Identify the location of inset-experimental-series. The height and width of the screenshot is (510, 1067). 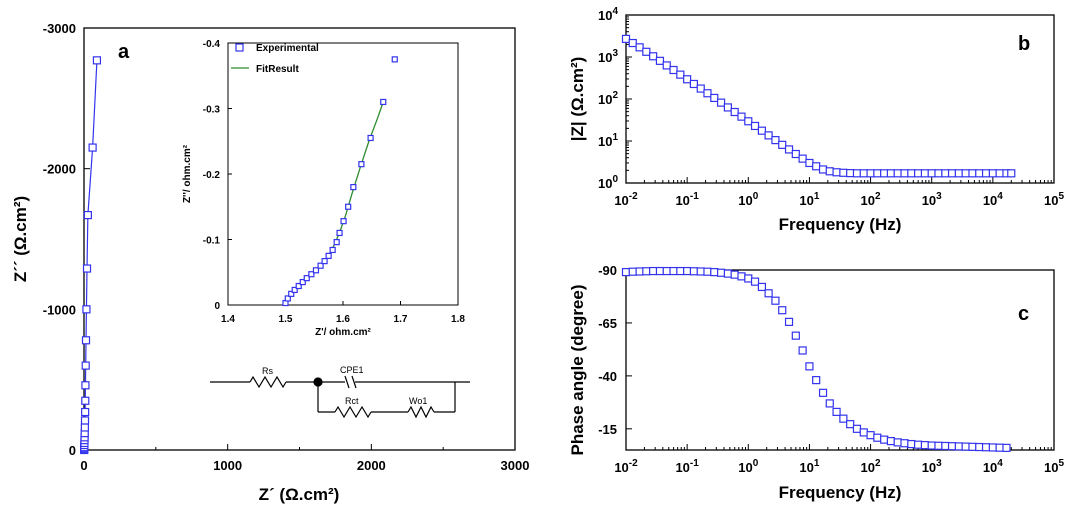
(340, 181).